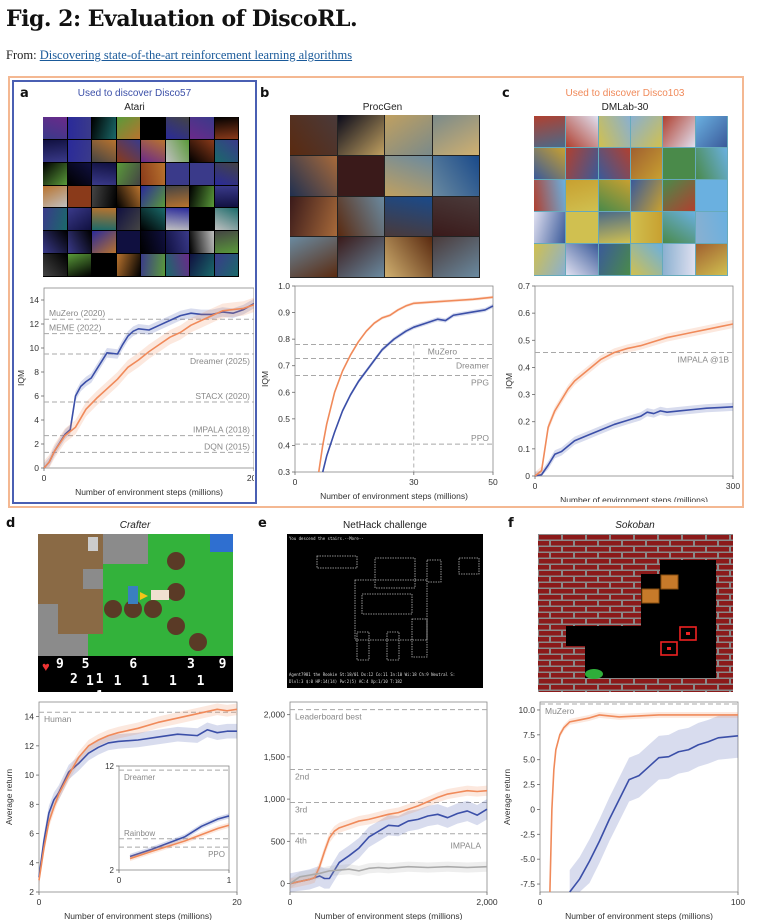 The image size is (757, 922). What do you see at coordinates (221, 430) in the screenshot?
I see `baseline-label: IMPALA (2018)` at bounding box center [221, 430].